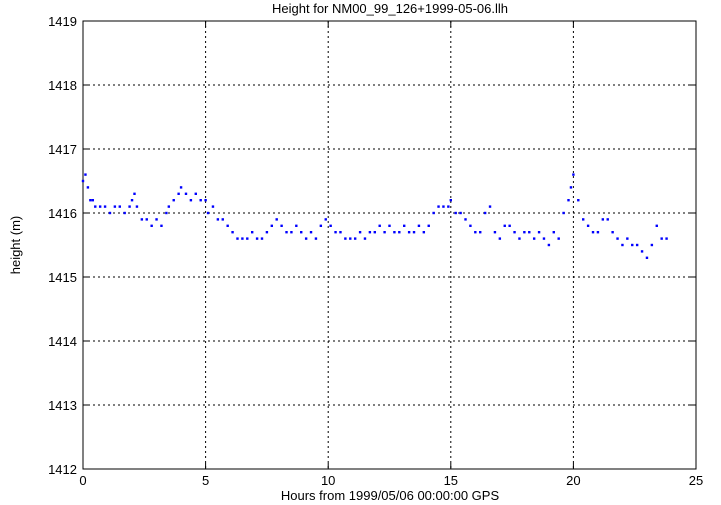 This screenshot has width=721, height=505. Describe the element at coordinates (62, 21) in the screenshot. I see `y-tick-label: 1419` at that location.